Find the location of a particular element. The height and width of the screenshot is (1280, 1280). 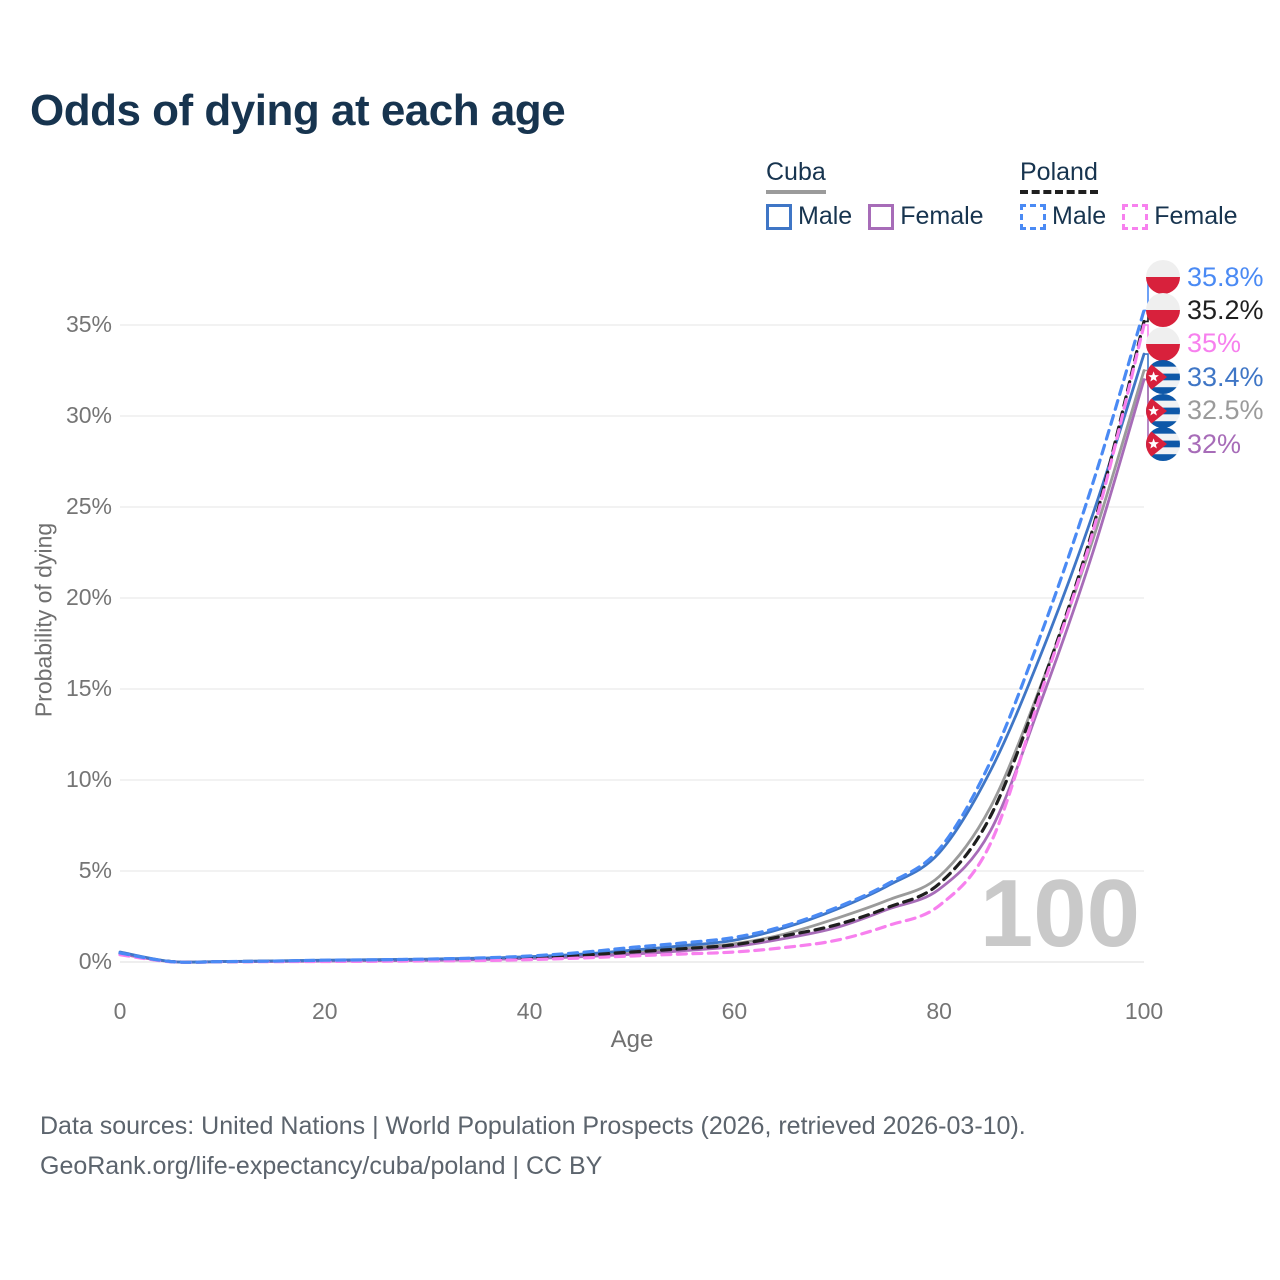

end-label-value: 35.8% is located at coordinates (1225, 276).